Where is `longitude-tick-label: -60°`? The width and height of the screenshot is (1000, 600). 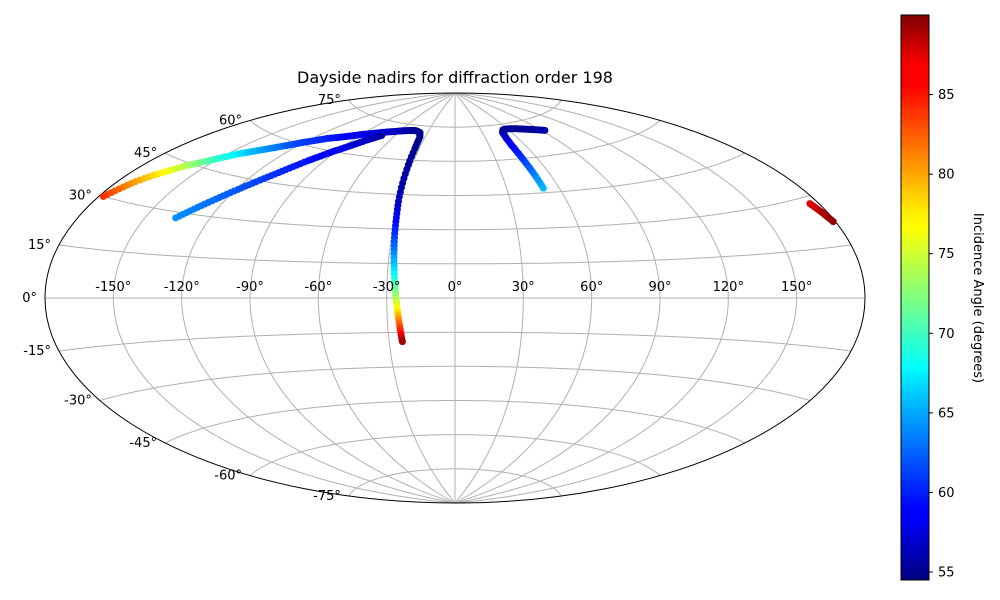 longitude-tick-label: -60° is located at coordinates (318, 287).